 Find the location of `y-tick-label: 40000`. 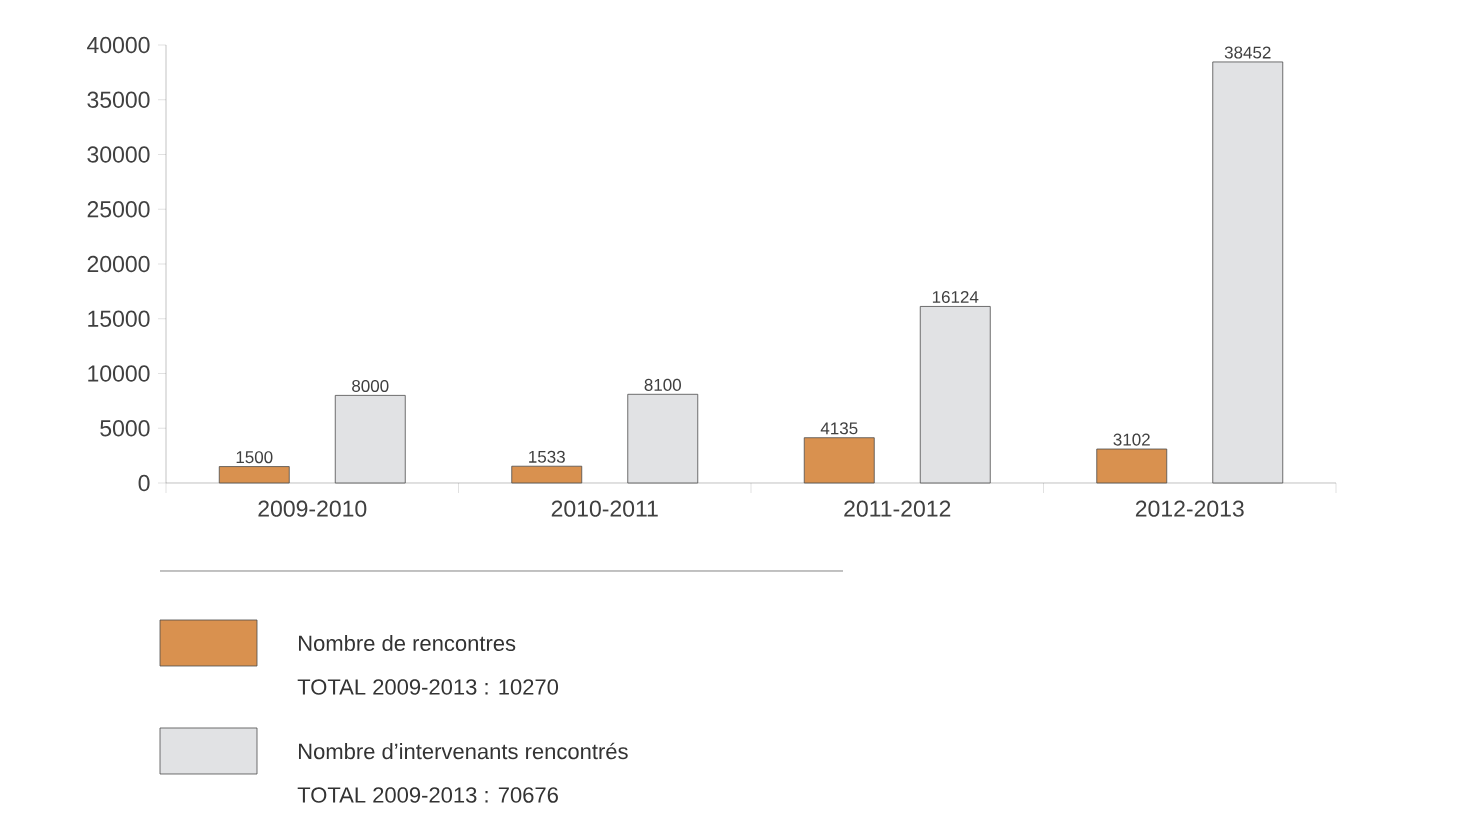

y-tick-label: 40000 is located at coordinates (118, 45).